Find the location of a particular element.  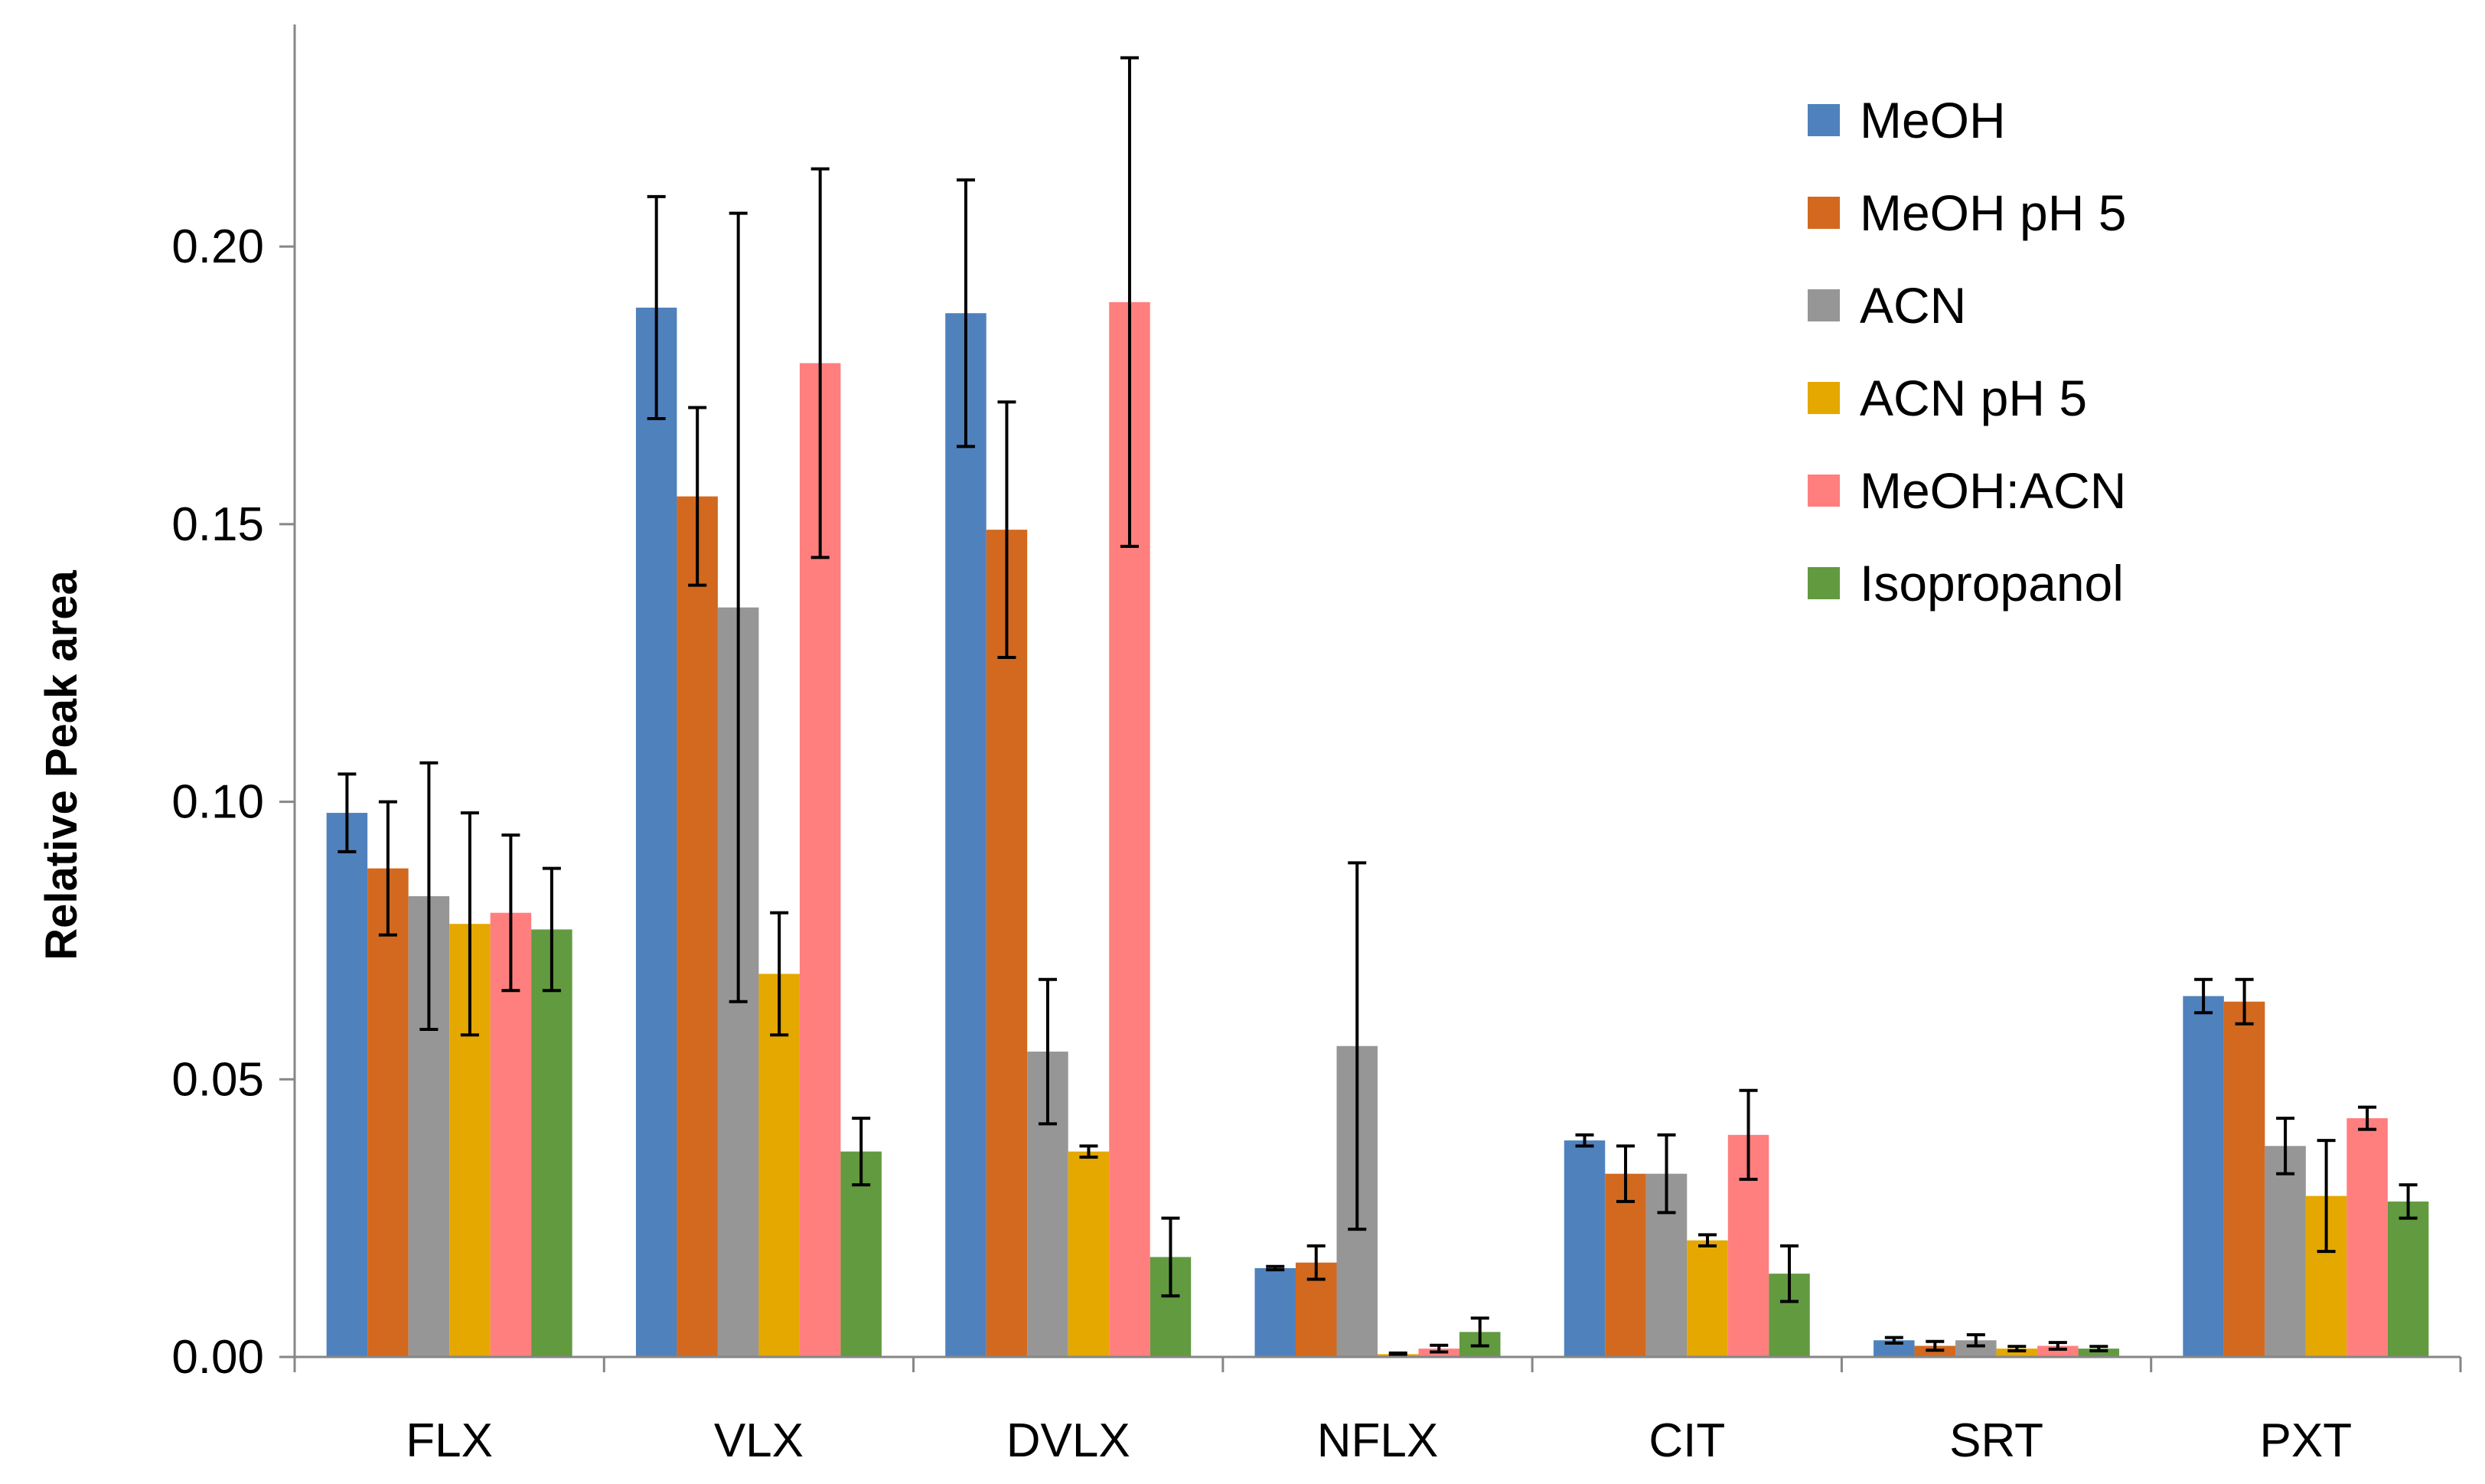

x-tick-label-cit: CIT is located at coordinates (1687, 1440).